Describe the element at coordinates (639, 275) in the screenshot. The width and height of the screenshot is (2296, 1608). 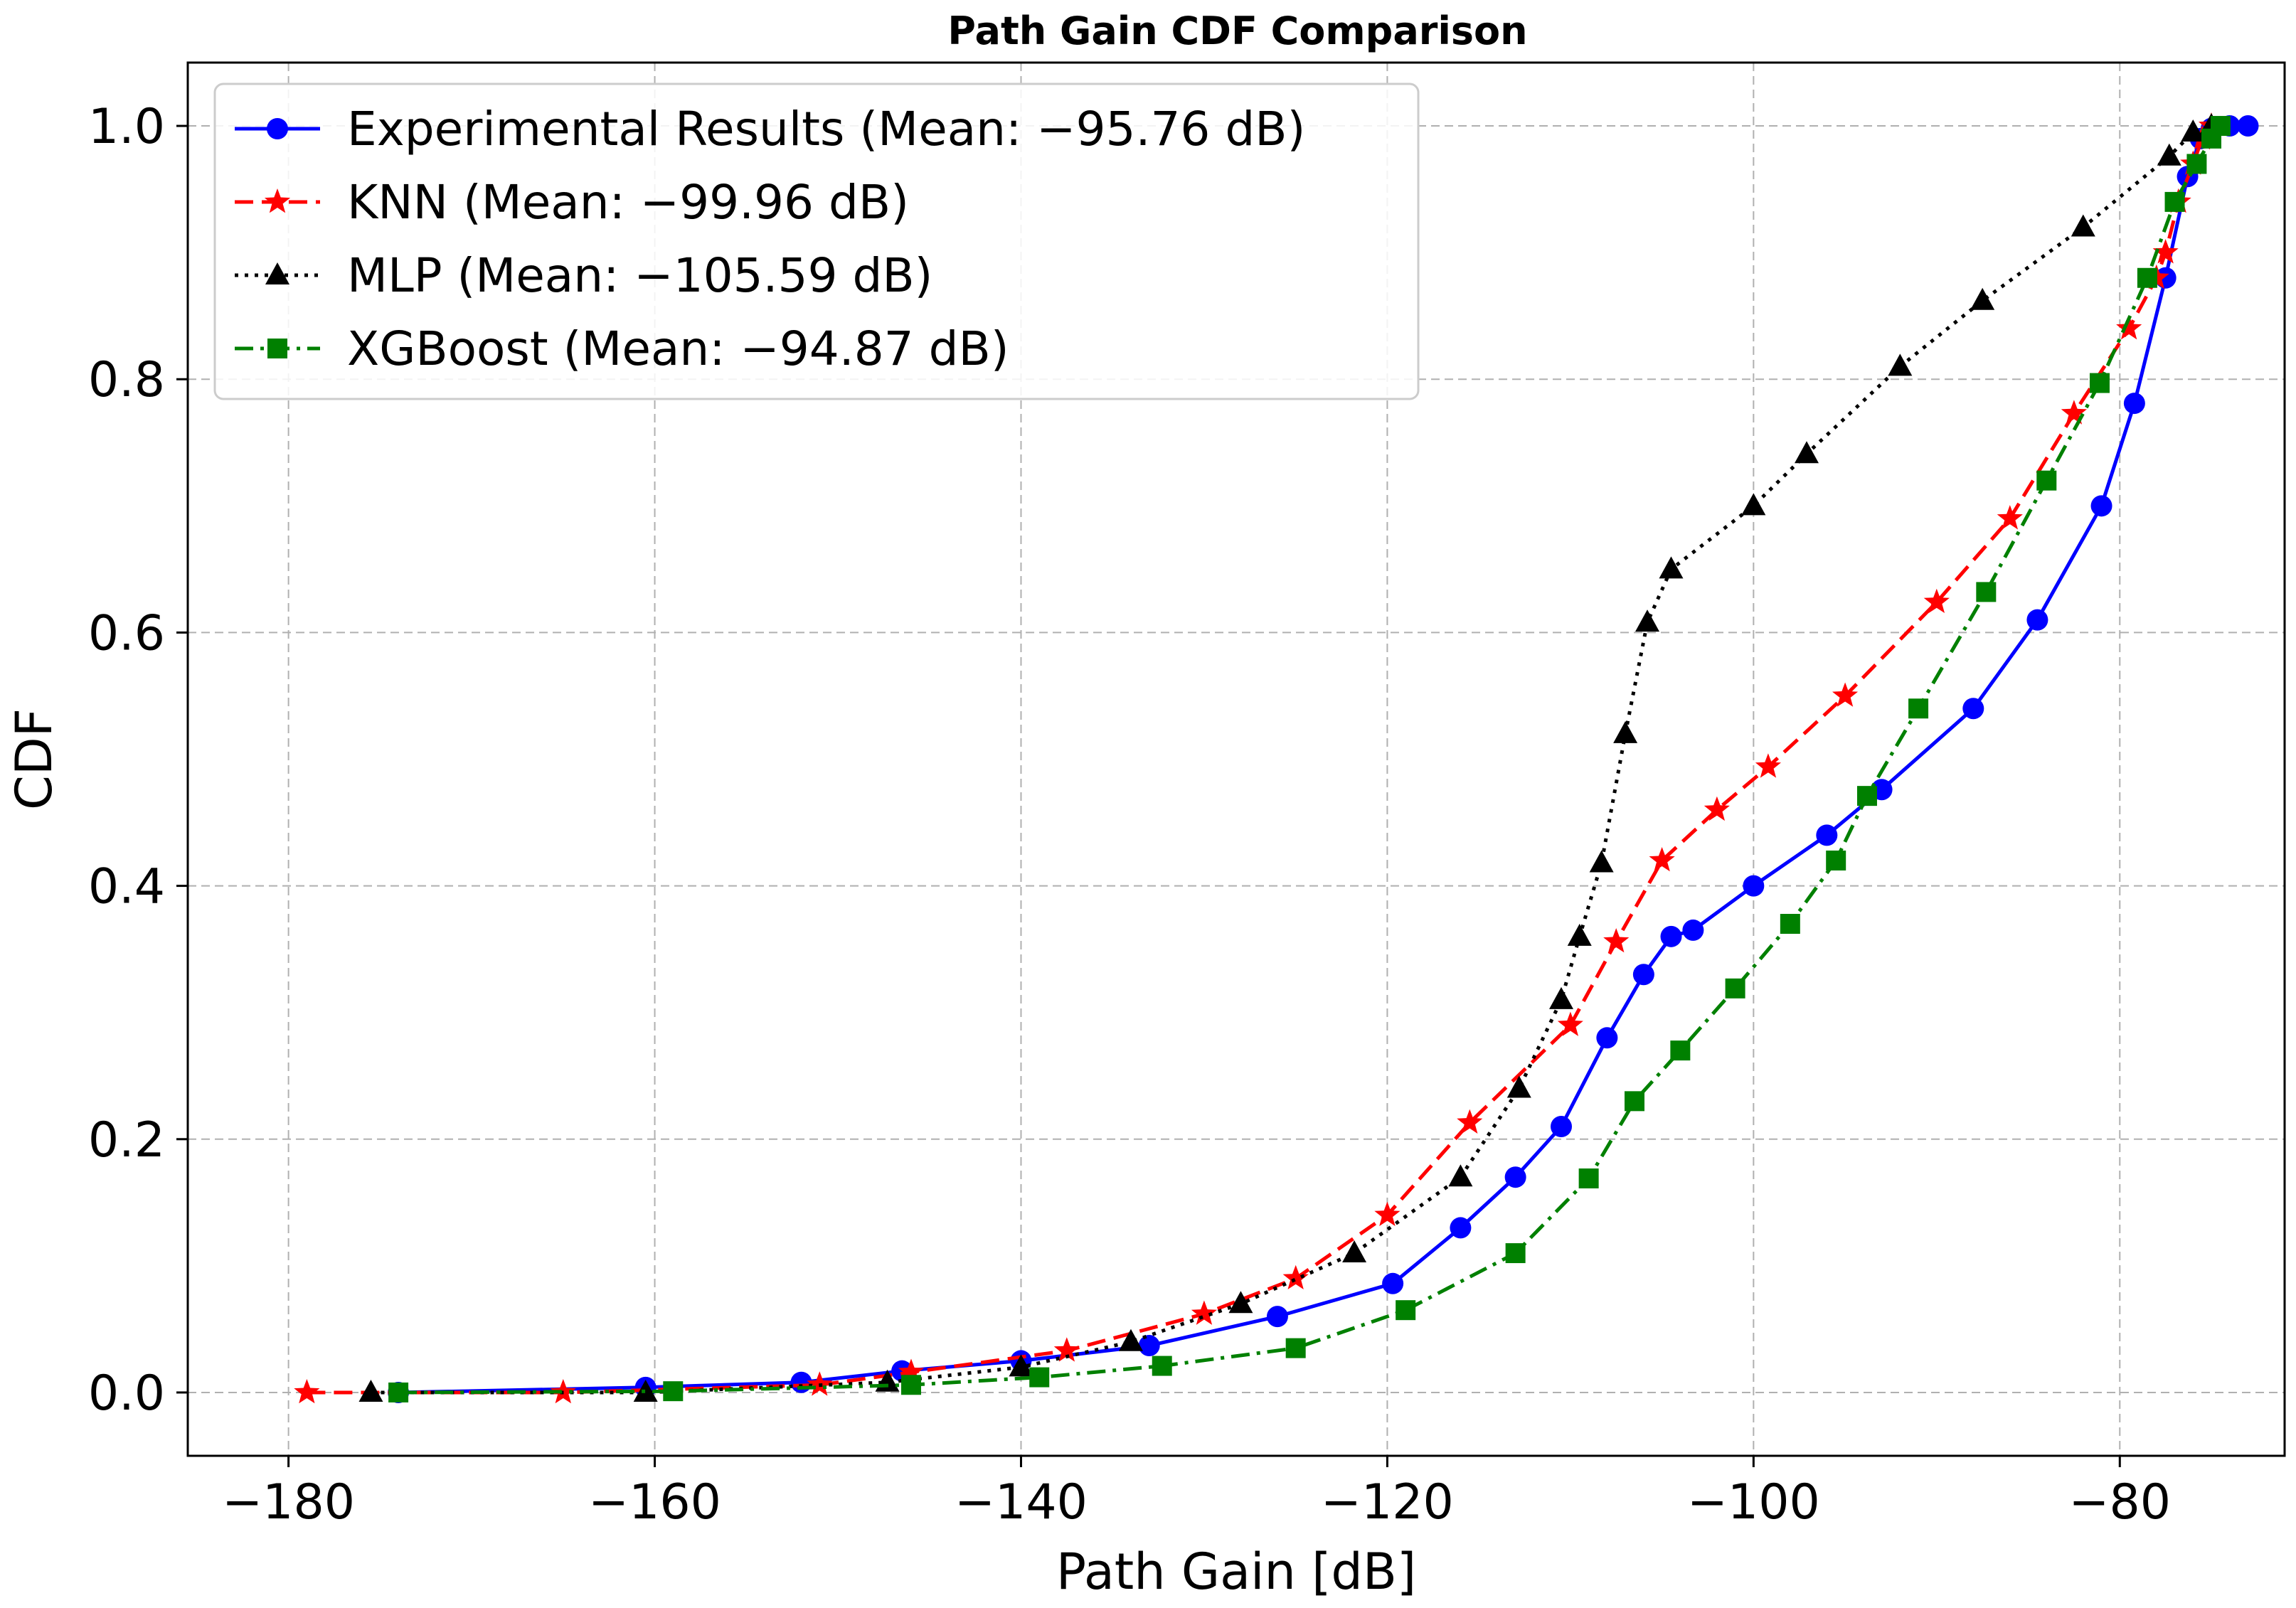
I see `legend-label-3: MLP (Mean: −105.59 dB)` at that location.